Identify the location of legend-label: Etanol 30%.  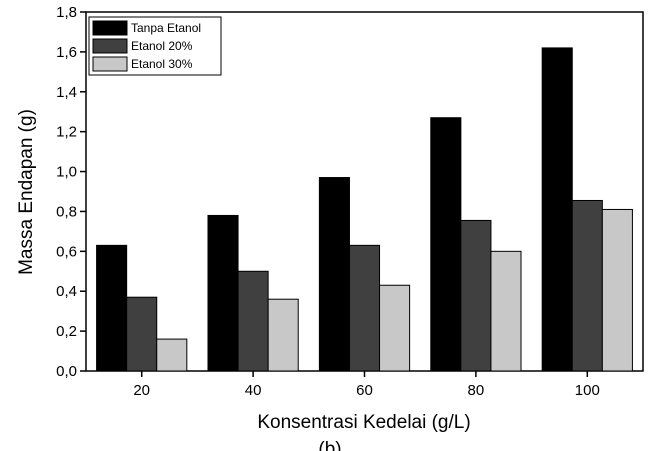
(162, 64).